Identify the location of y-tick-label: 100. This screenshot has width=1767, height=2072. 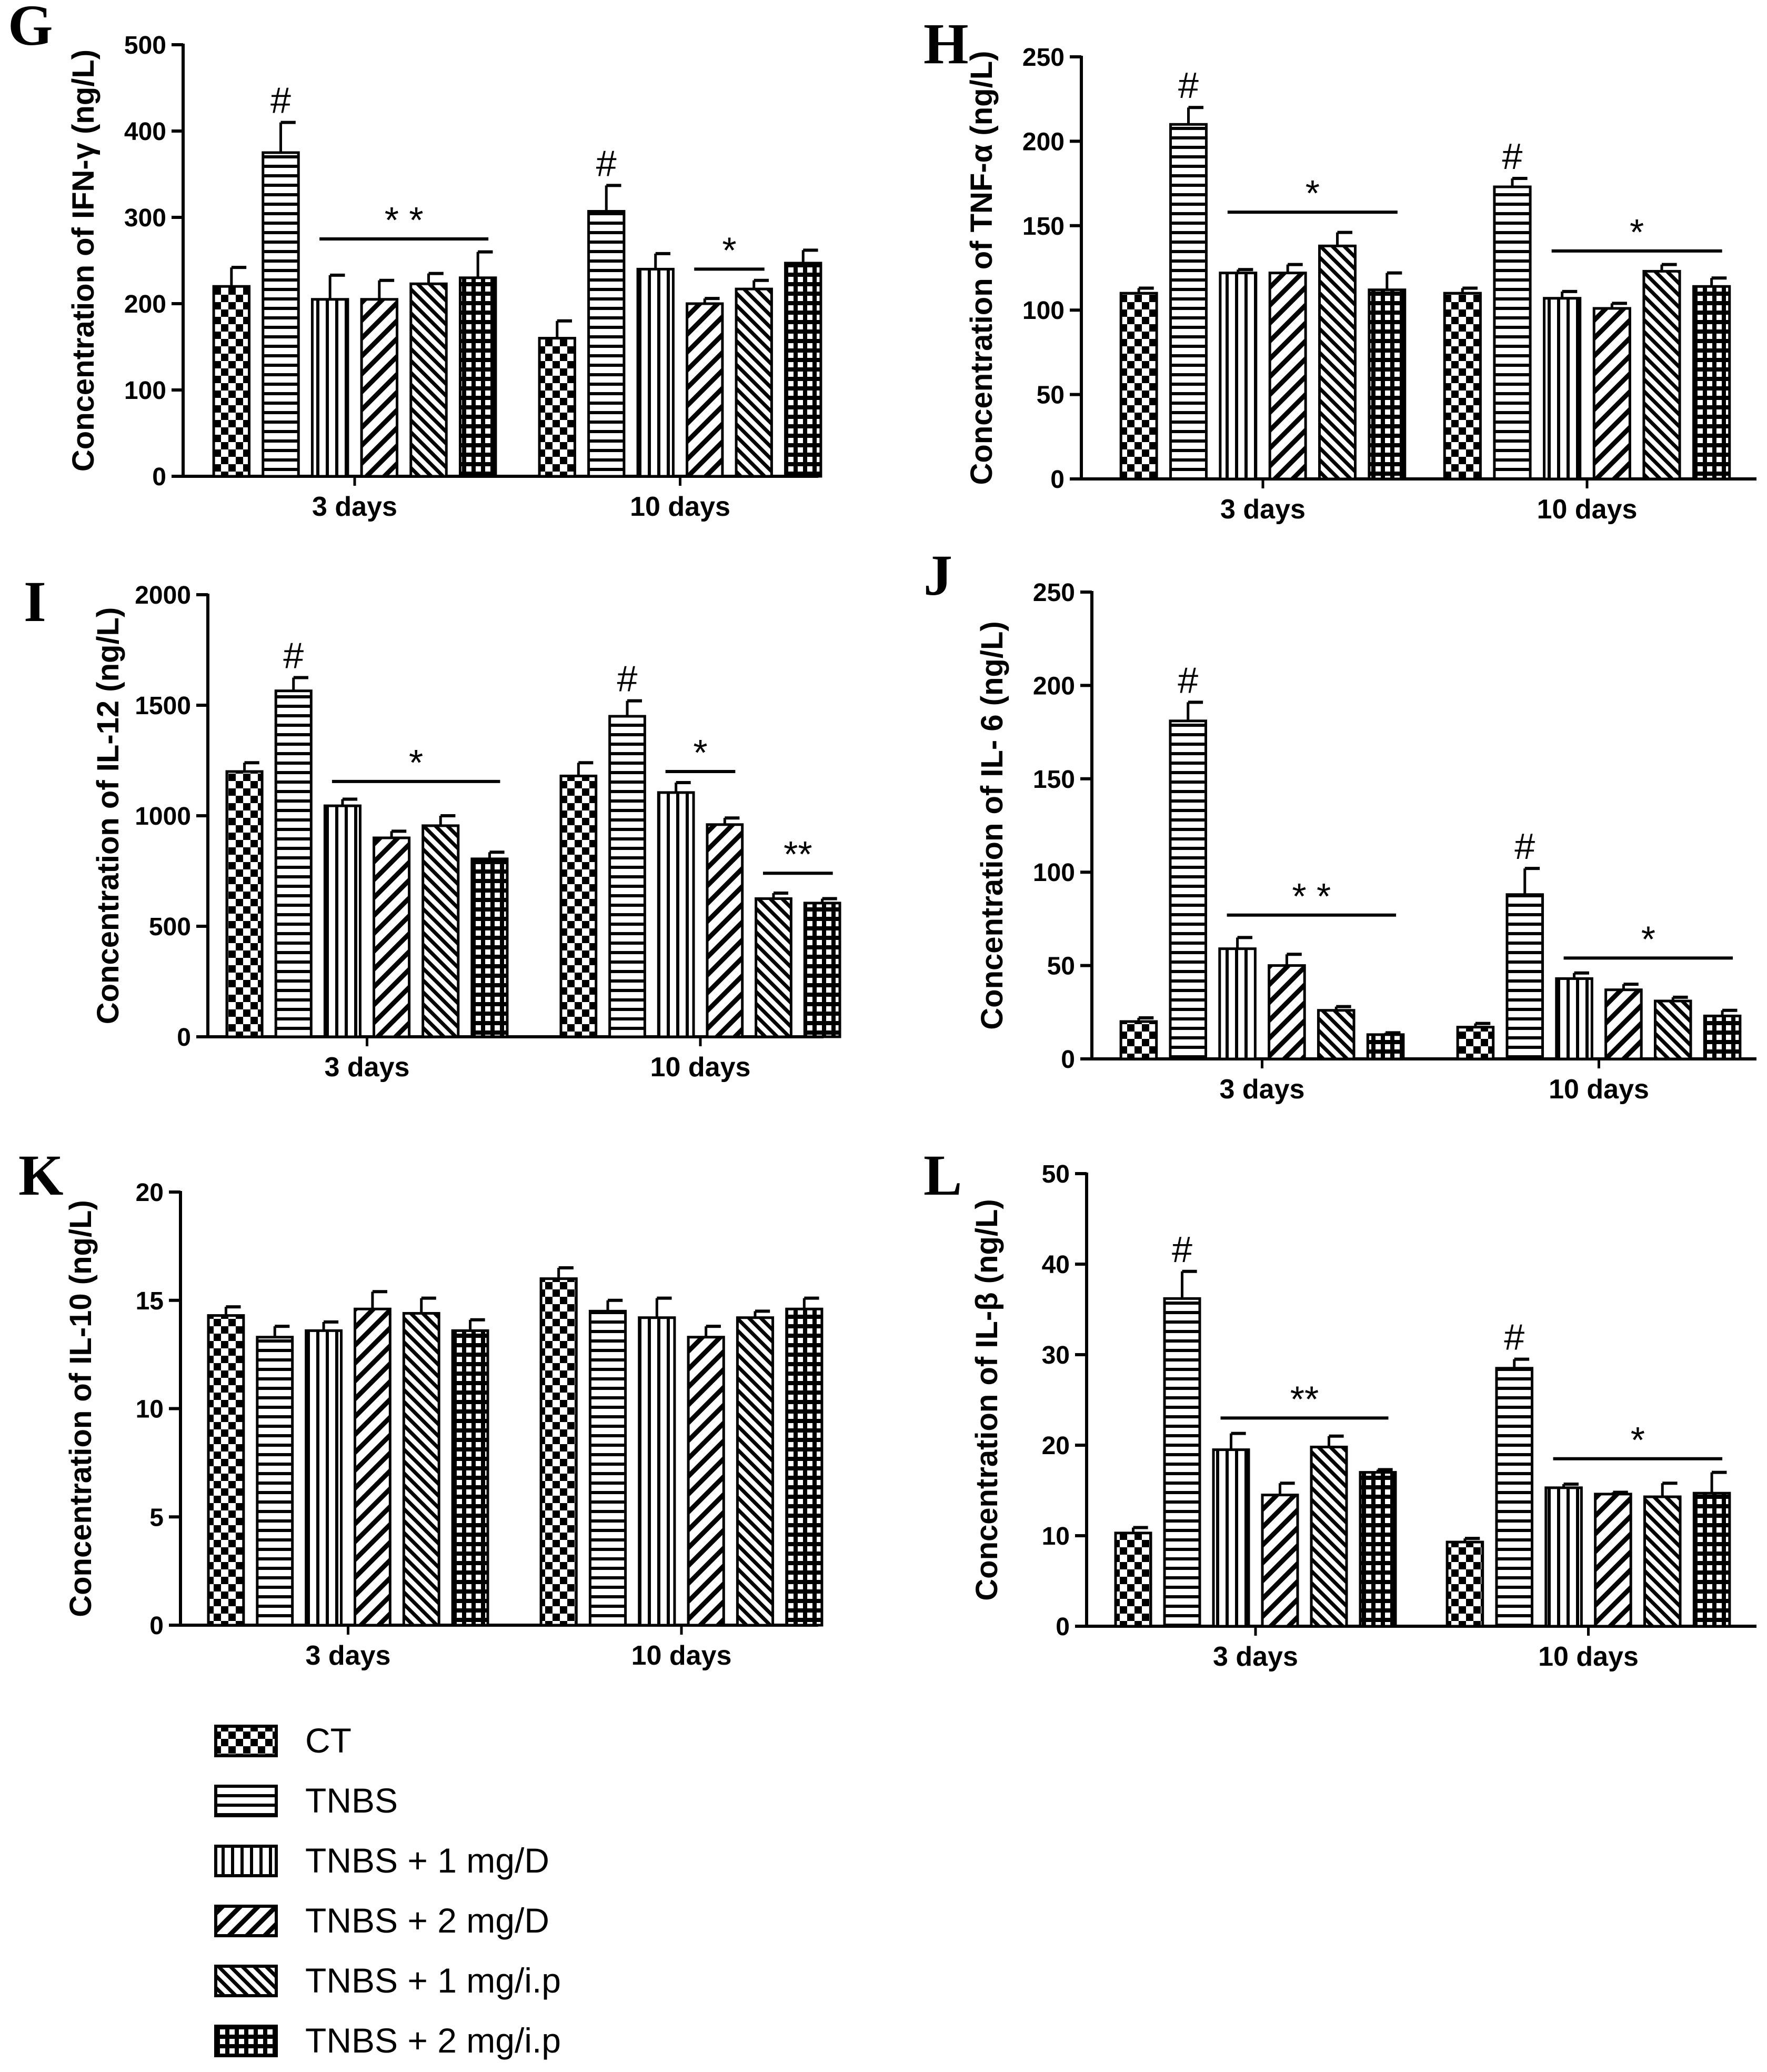
(1043, 311).